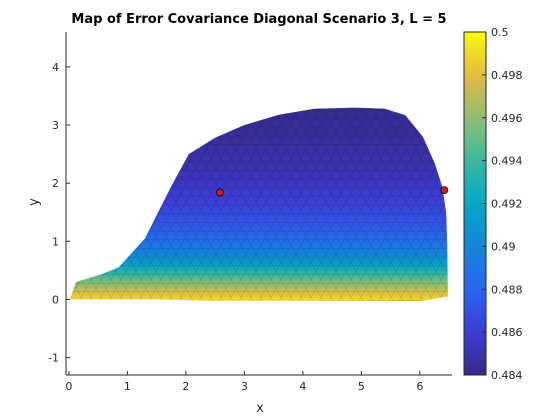 Image resolution: width=560 pixels, height=420 pixels. I want to click on colorbar-tick-label: 0.484, so click(507, 375).